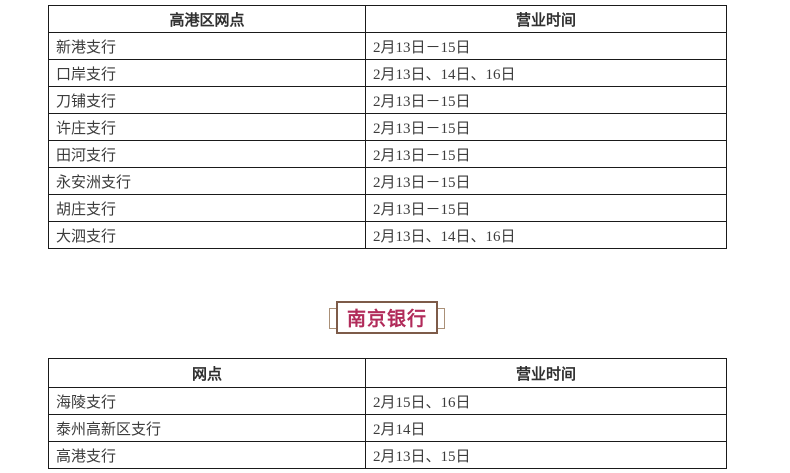 This screenshot has width=790, height=473. What do you see at coordinates (207, 428) in the screenshot?
I see `branch-name-cell: 泰州高新区支行` at bounding box center [207, 428].